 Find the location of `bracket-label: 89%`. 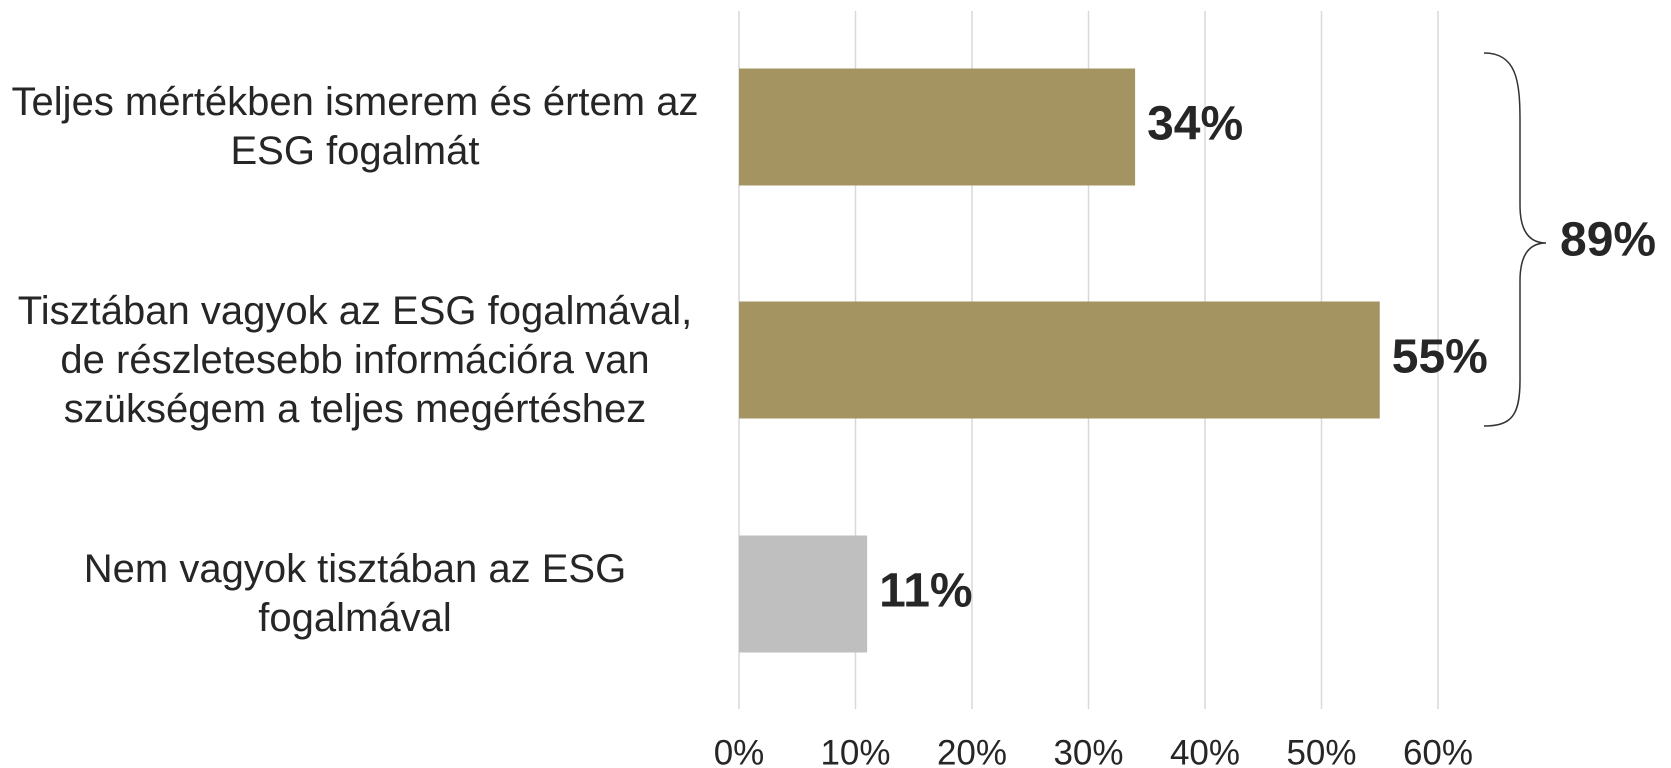

bracket-label: 89% is located at coordinates (1608, 240).